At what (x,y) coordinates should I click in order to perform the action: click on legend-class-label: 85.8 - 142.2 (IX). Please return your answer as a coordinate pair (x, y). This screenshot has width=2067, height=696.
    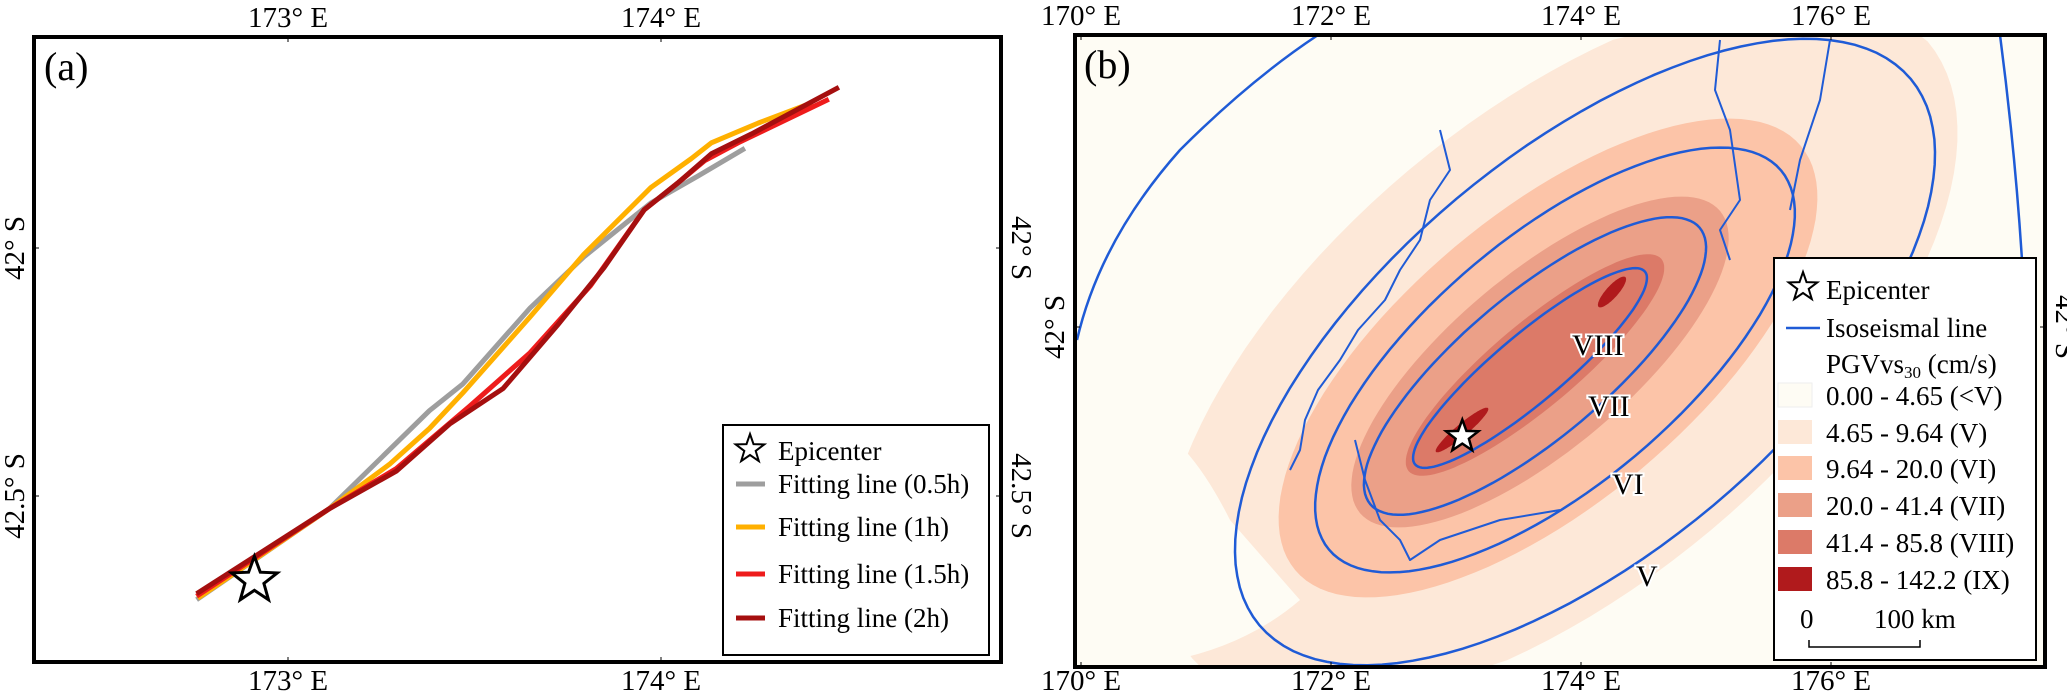
    Looking at the image, I should click on (1918, 580).